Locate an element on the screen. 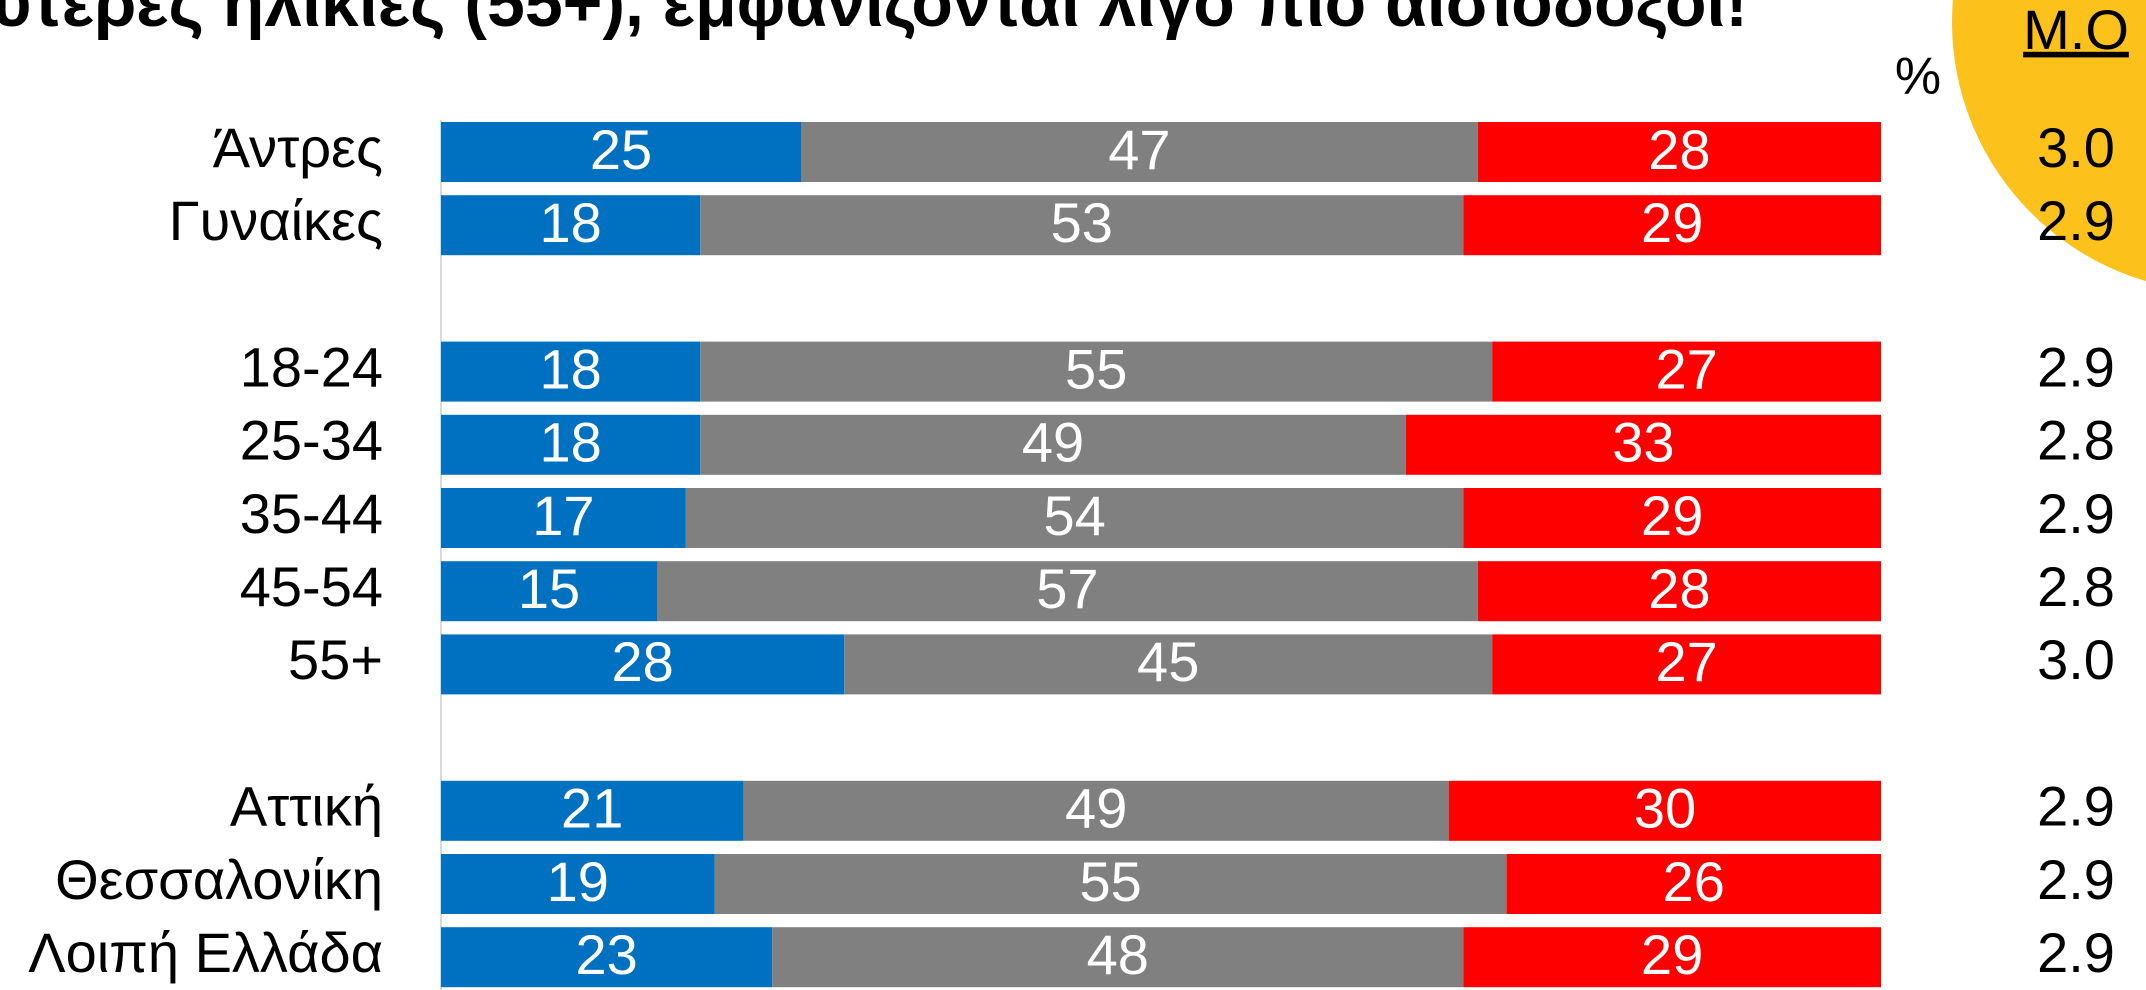  category-label: 55+ is located at coordinates (335, 659).